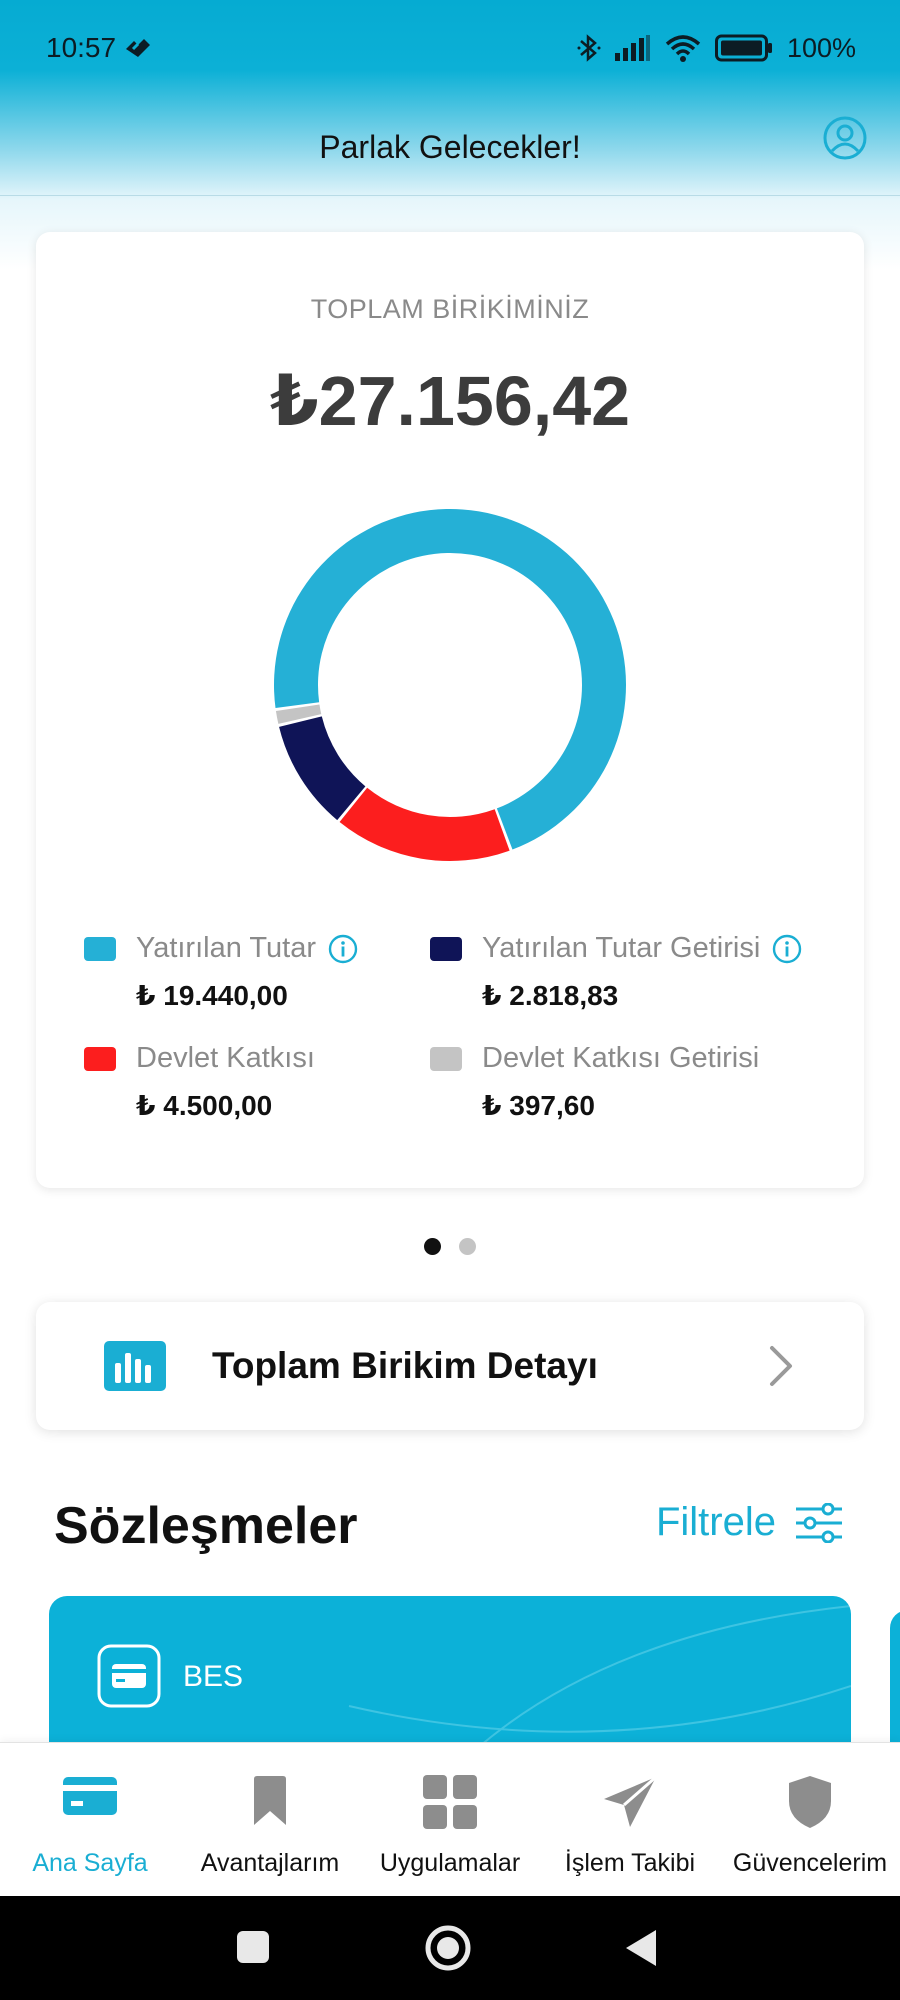 This screenshot has height=2000, width=900. What do you see at coordinates (270, 1863) in the screenshot?
I see `nav-label: Avantajlarım` at bounding box center [270, 1863].